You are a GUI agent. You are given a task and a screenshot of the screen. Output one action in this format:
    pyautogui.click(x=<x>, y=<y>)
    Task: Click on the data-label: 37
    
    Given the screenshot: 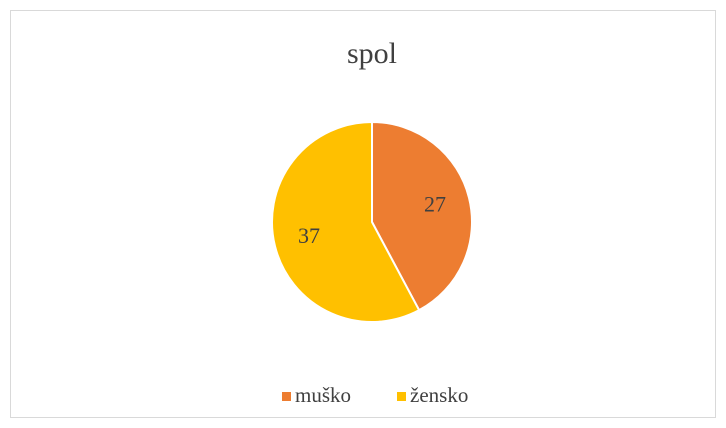 What is the action you would take?
    pyautogui.click(x=309, y=235)
    